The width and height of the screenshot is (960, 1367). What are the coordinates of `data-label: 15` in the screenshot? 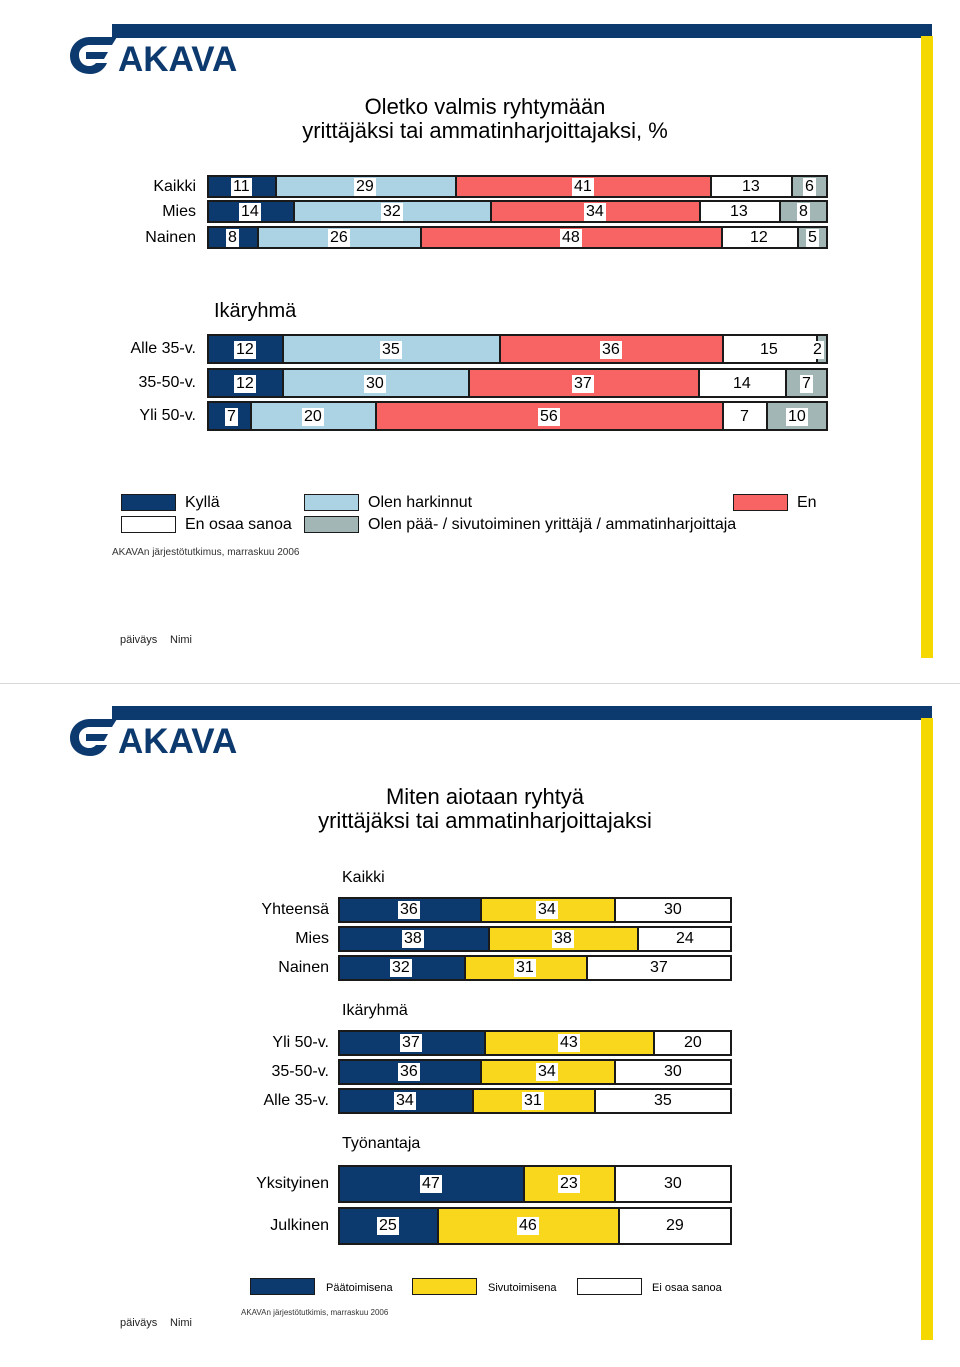 It's located at (769, 350).